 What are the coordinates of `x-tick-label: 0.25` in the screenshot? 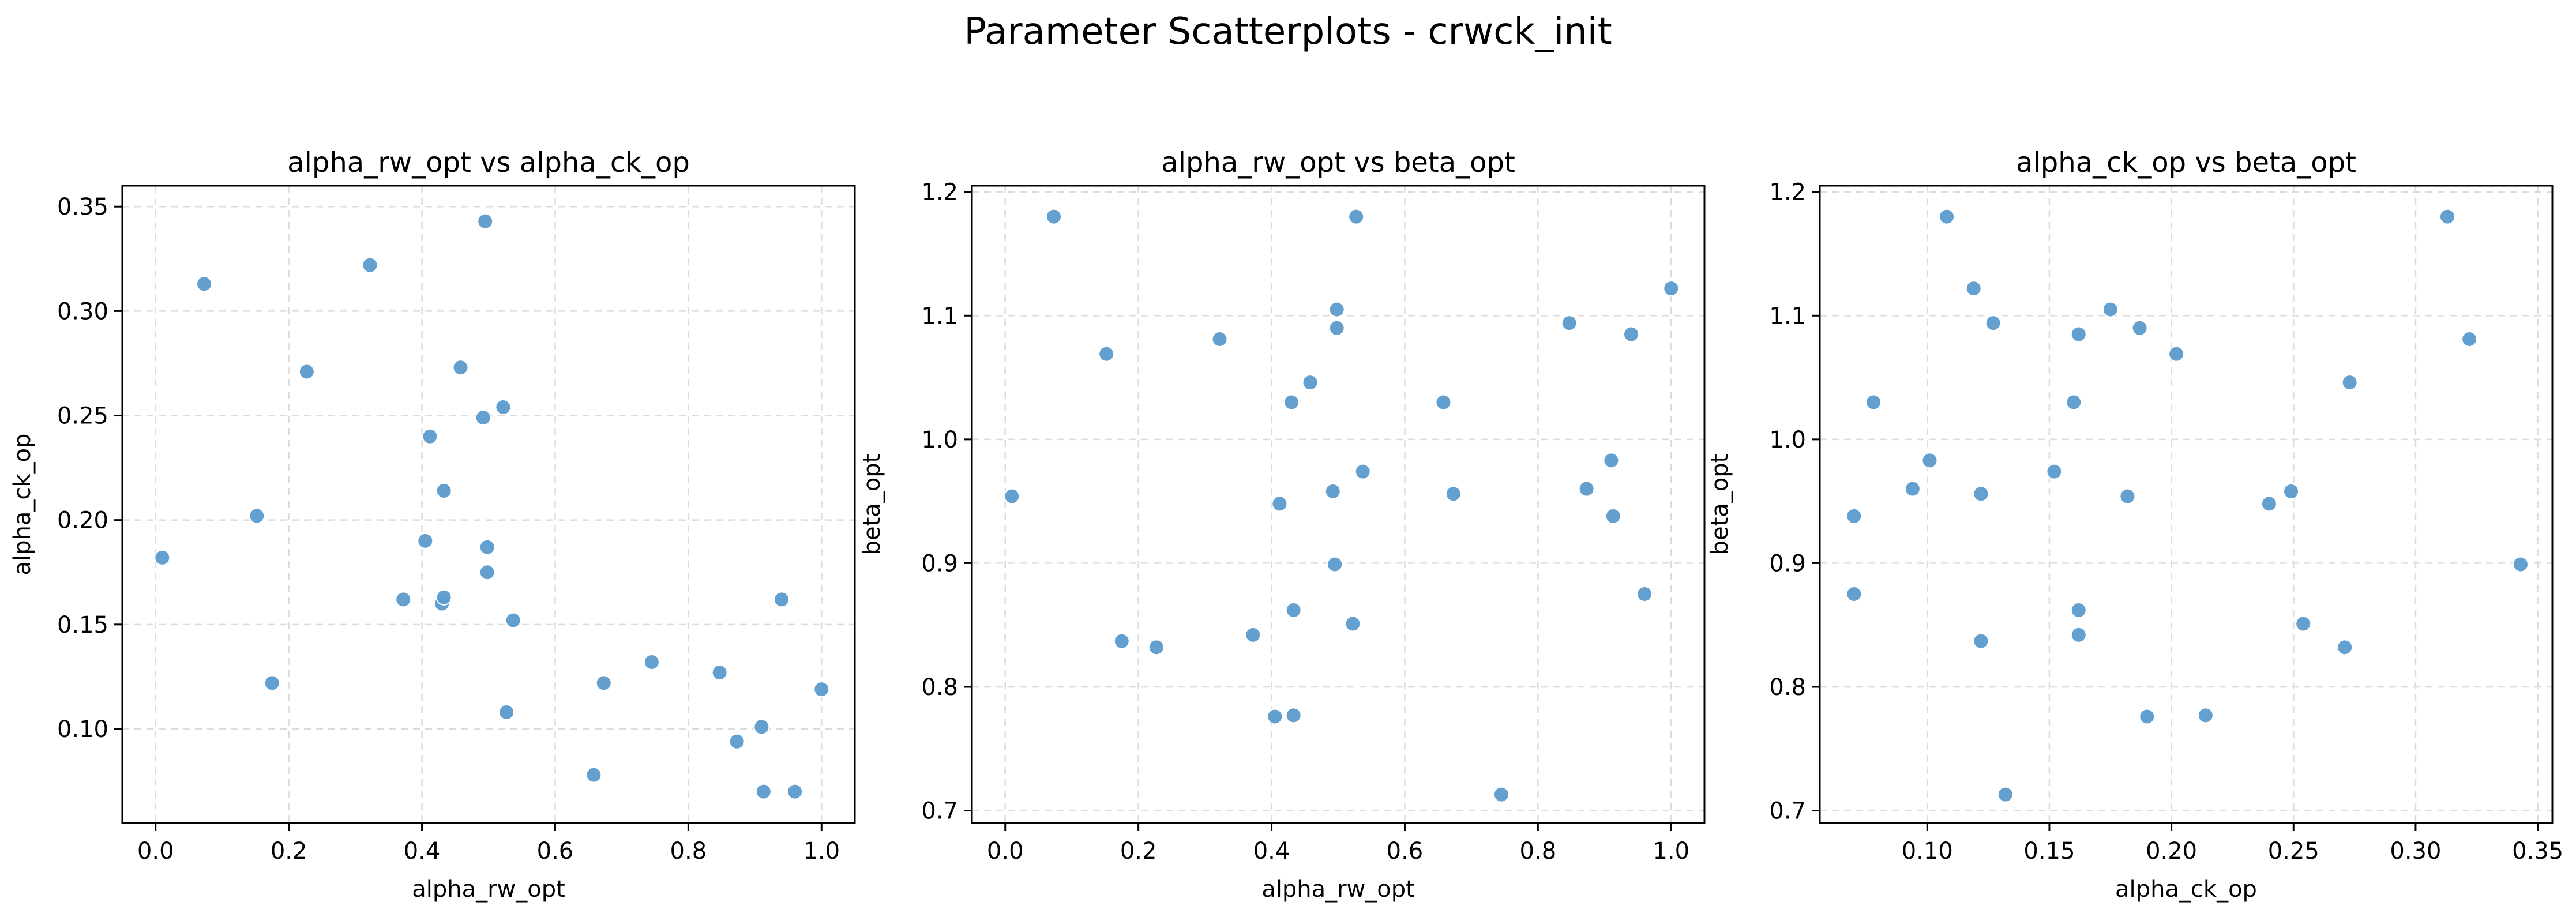 It's located at (2293, 851).